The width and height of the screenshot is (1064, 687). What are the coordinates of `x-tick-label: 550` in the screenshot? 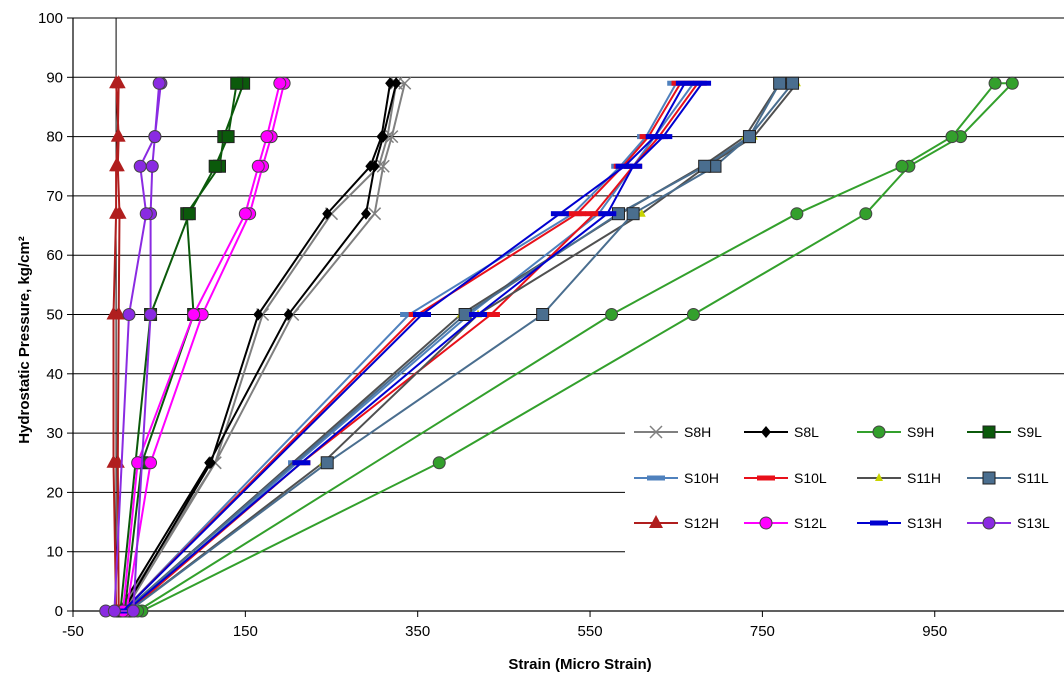 It's located at (590, 631).